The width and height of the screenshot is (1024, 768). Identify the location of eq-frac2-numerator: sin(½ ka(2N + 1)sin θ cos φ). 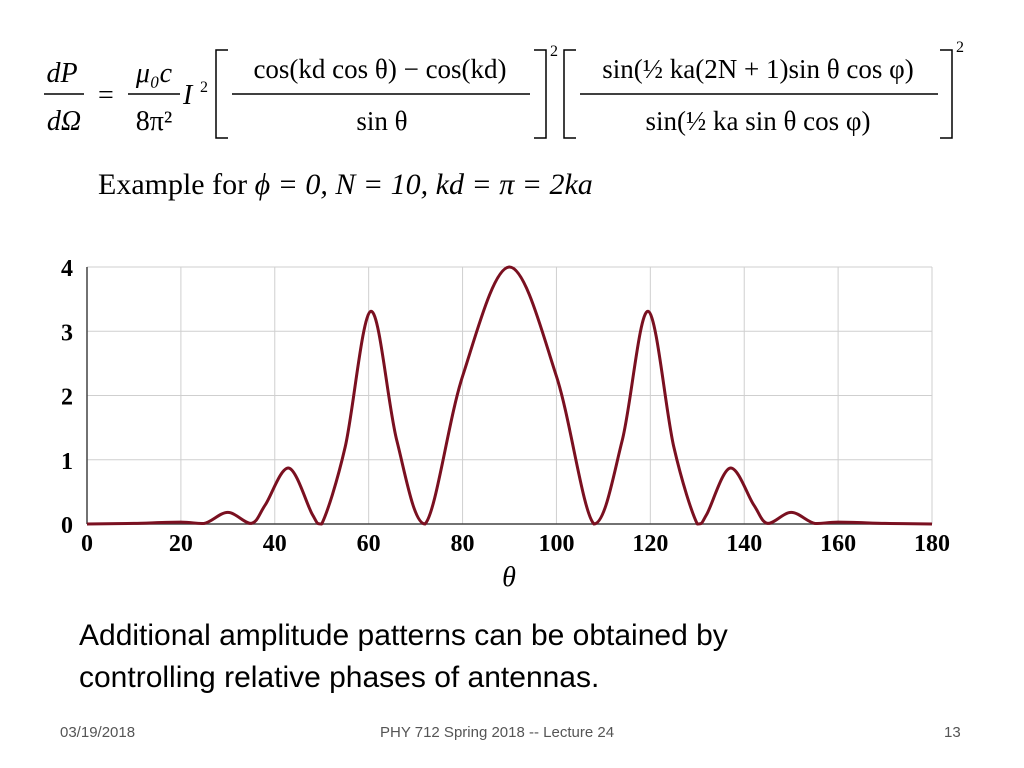
(757, 69).